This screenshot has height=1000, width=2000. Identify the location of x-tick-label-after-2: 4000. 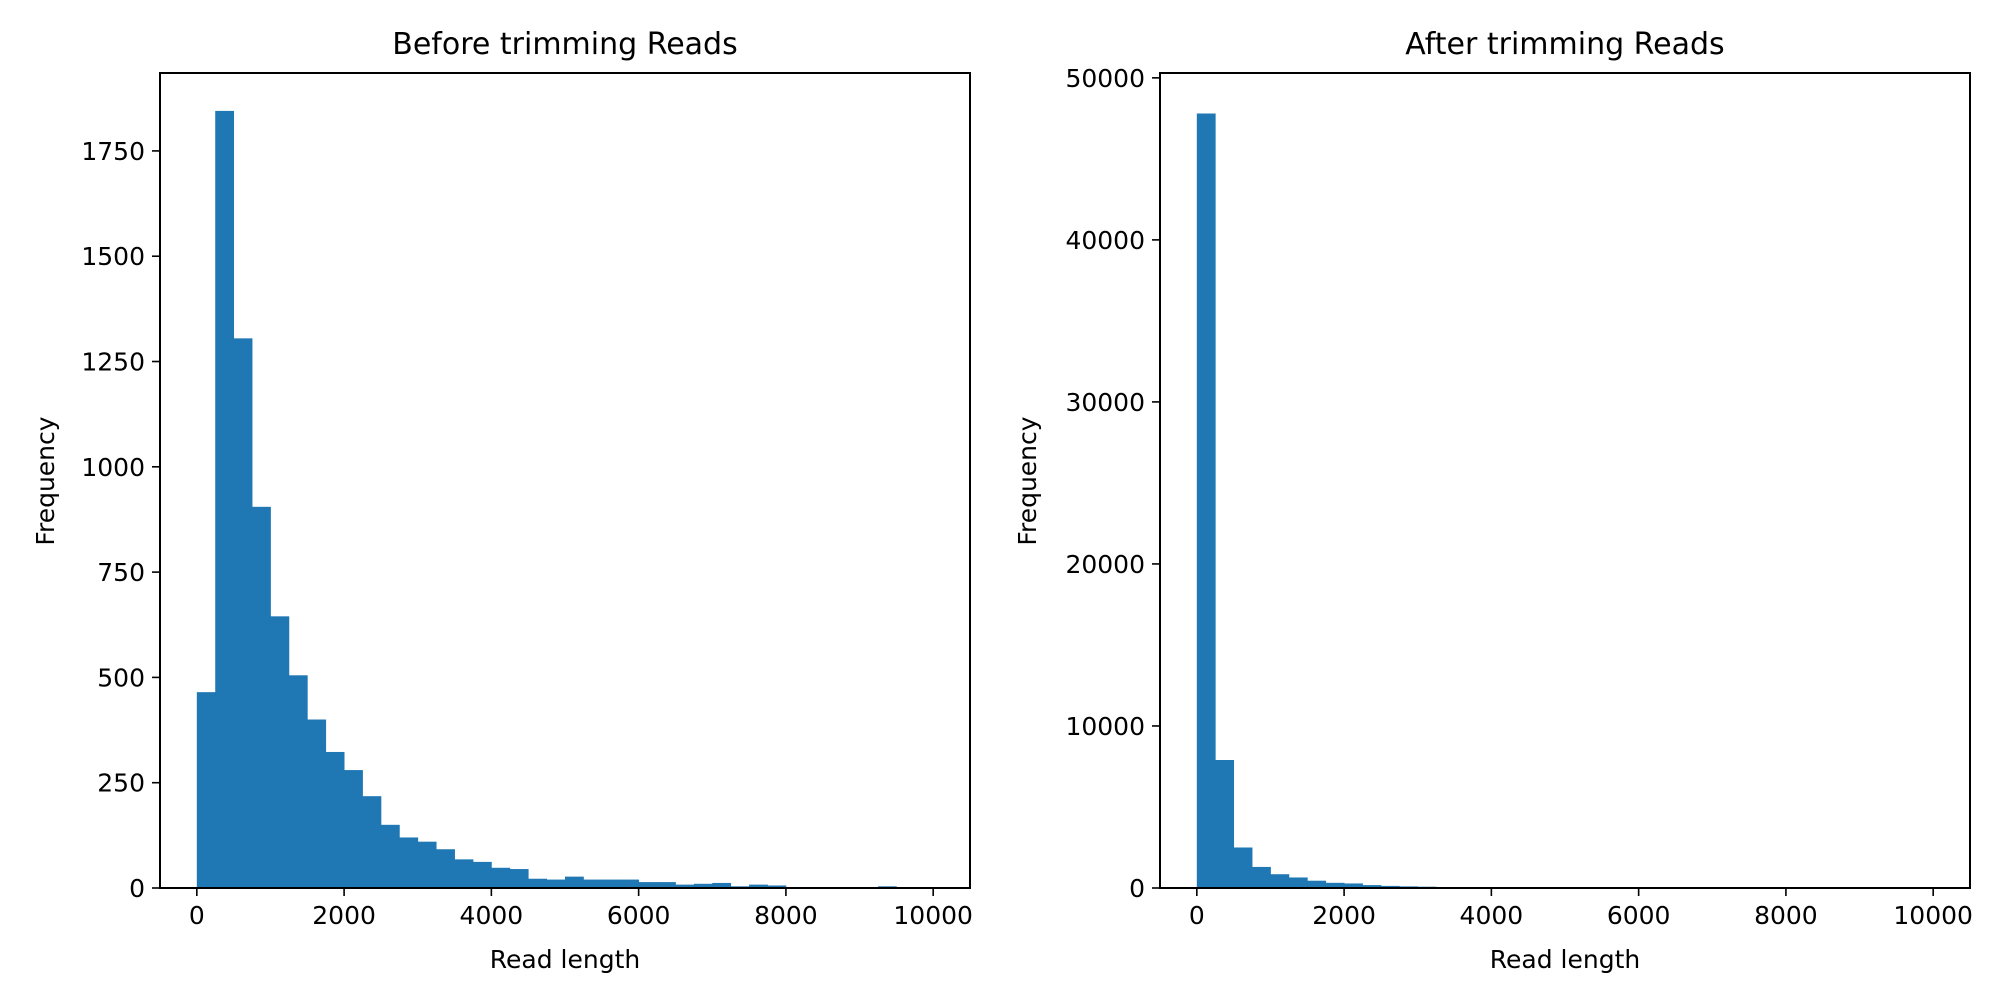
(1492, 915).